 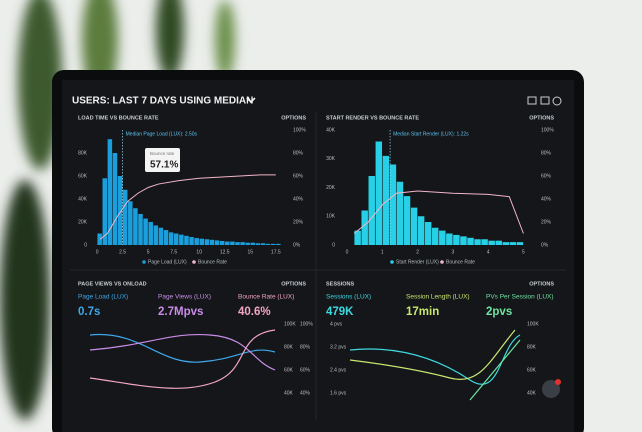 What do you see at coordinates (558, 382) in the screenshot?
I see `notification-dot` at bounding box center [558, 382].